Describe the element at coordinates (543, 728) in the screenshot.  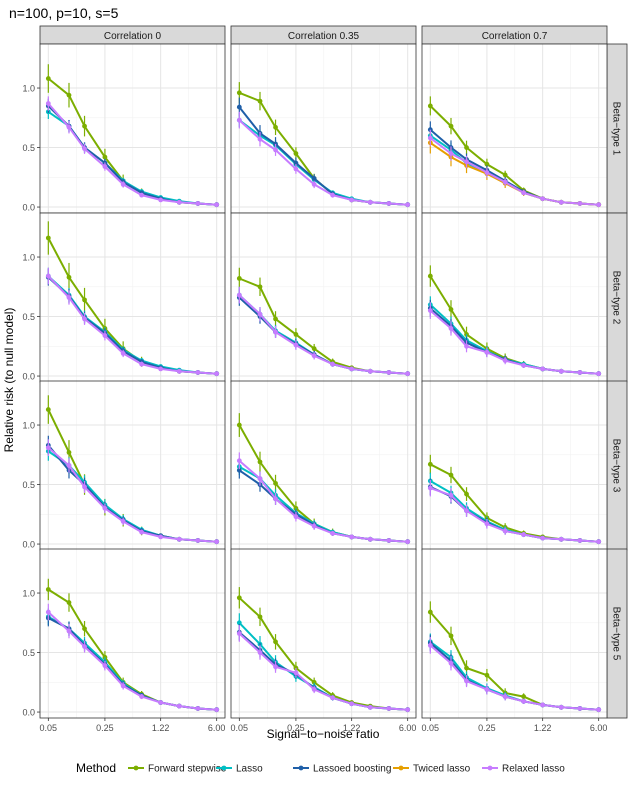
I see `x-tick-label: 1.22` at that location.